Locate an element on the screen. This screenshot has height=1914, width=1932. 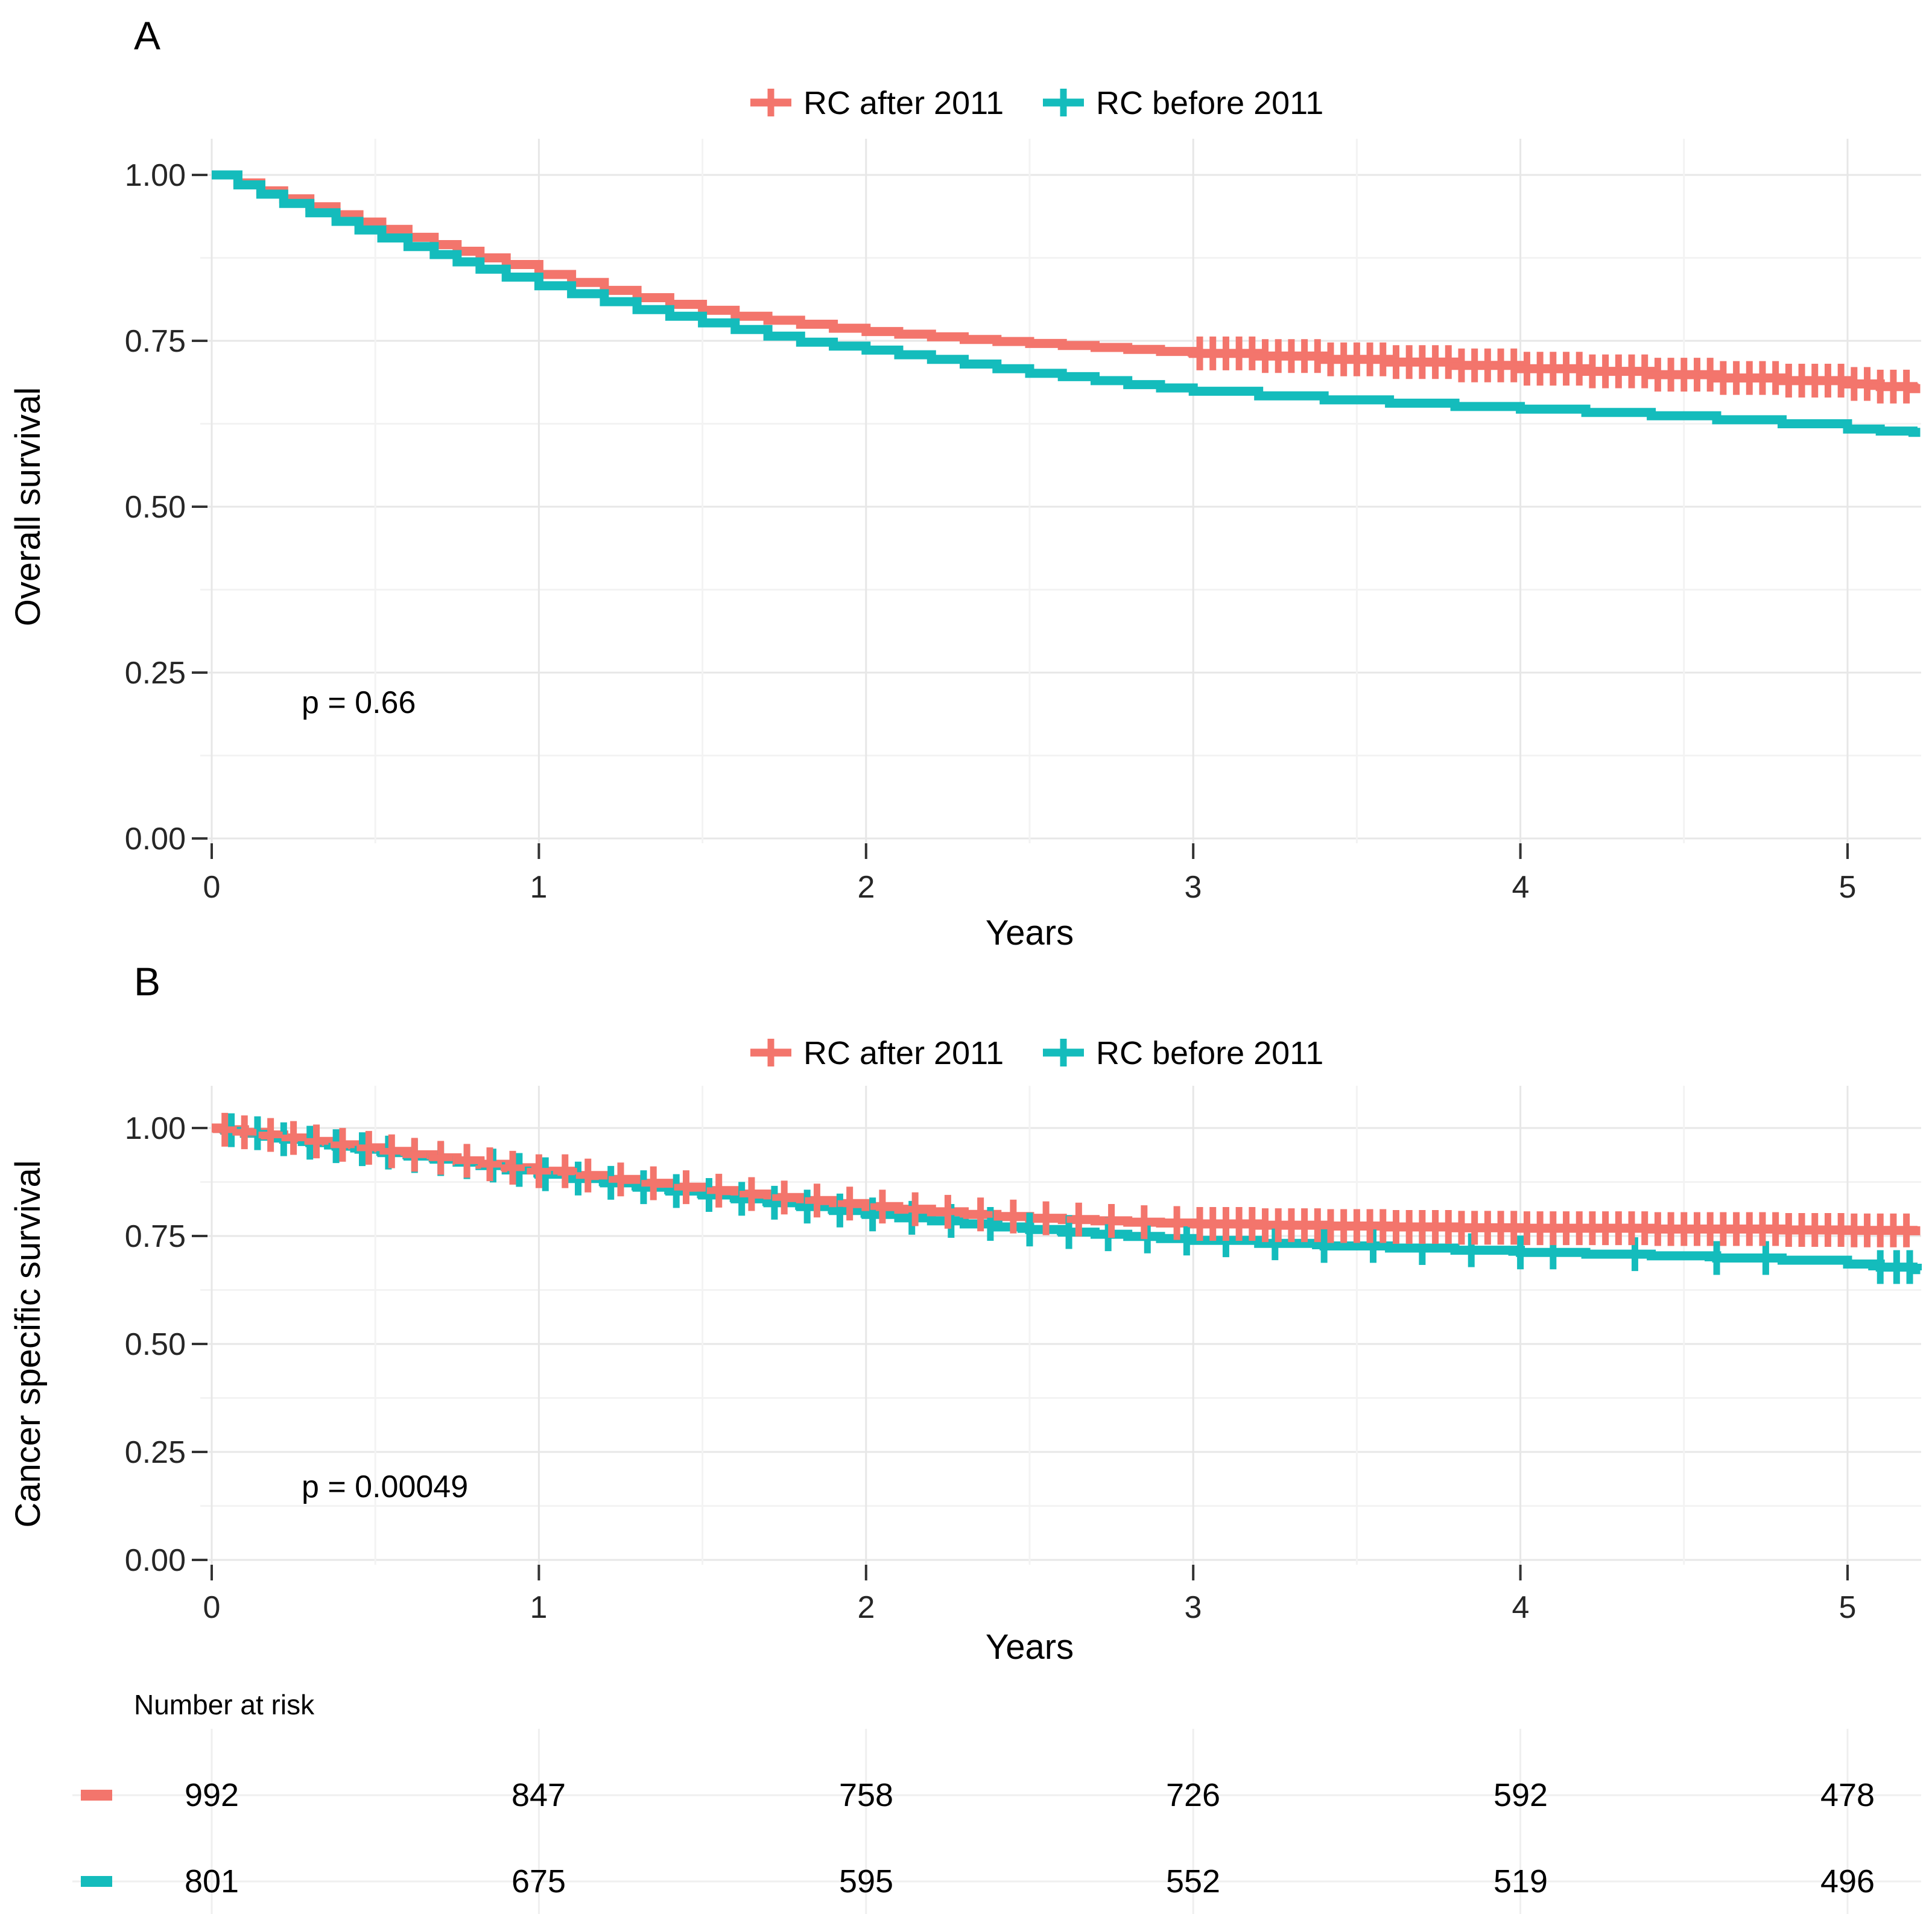
panel-b-legend-keys is located at coordinates (917, 1052).